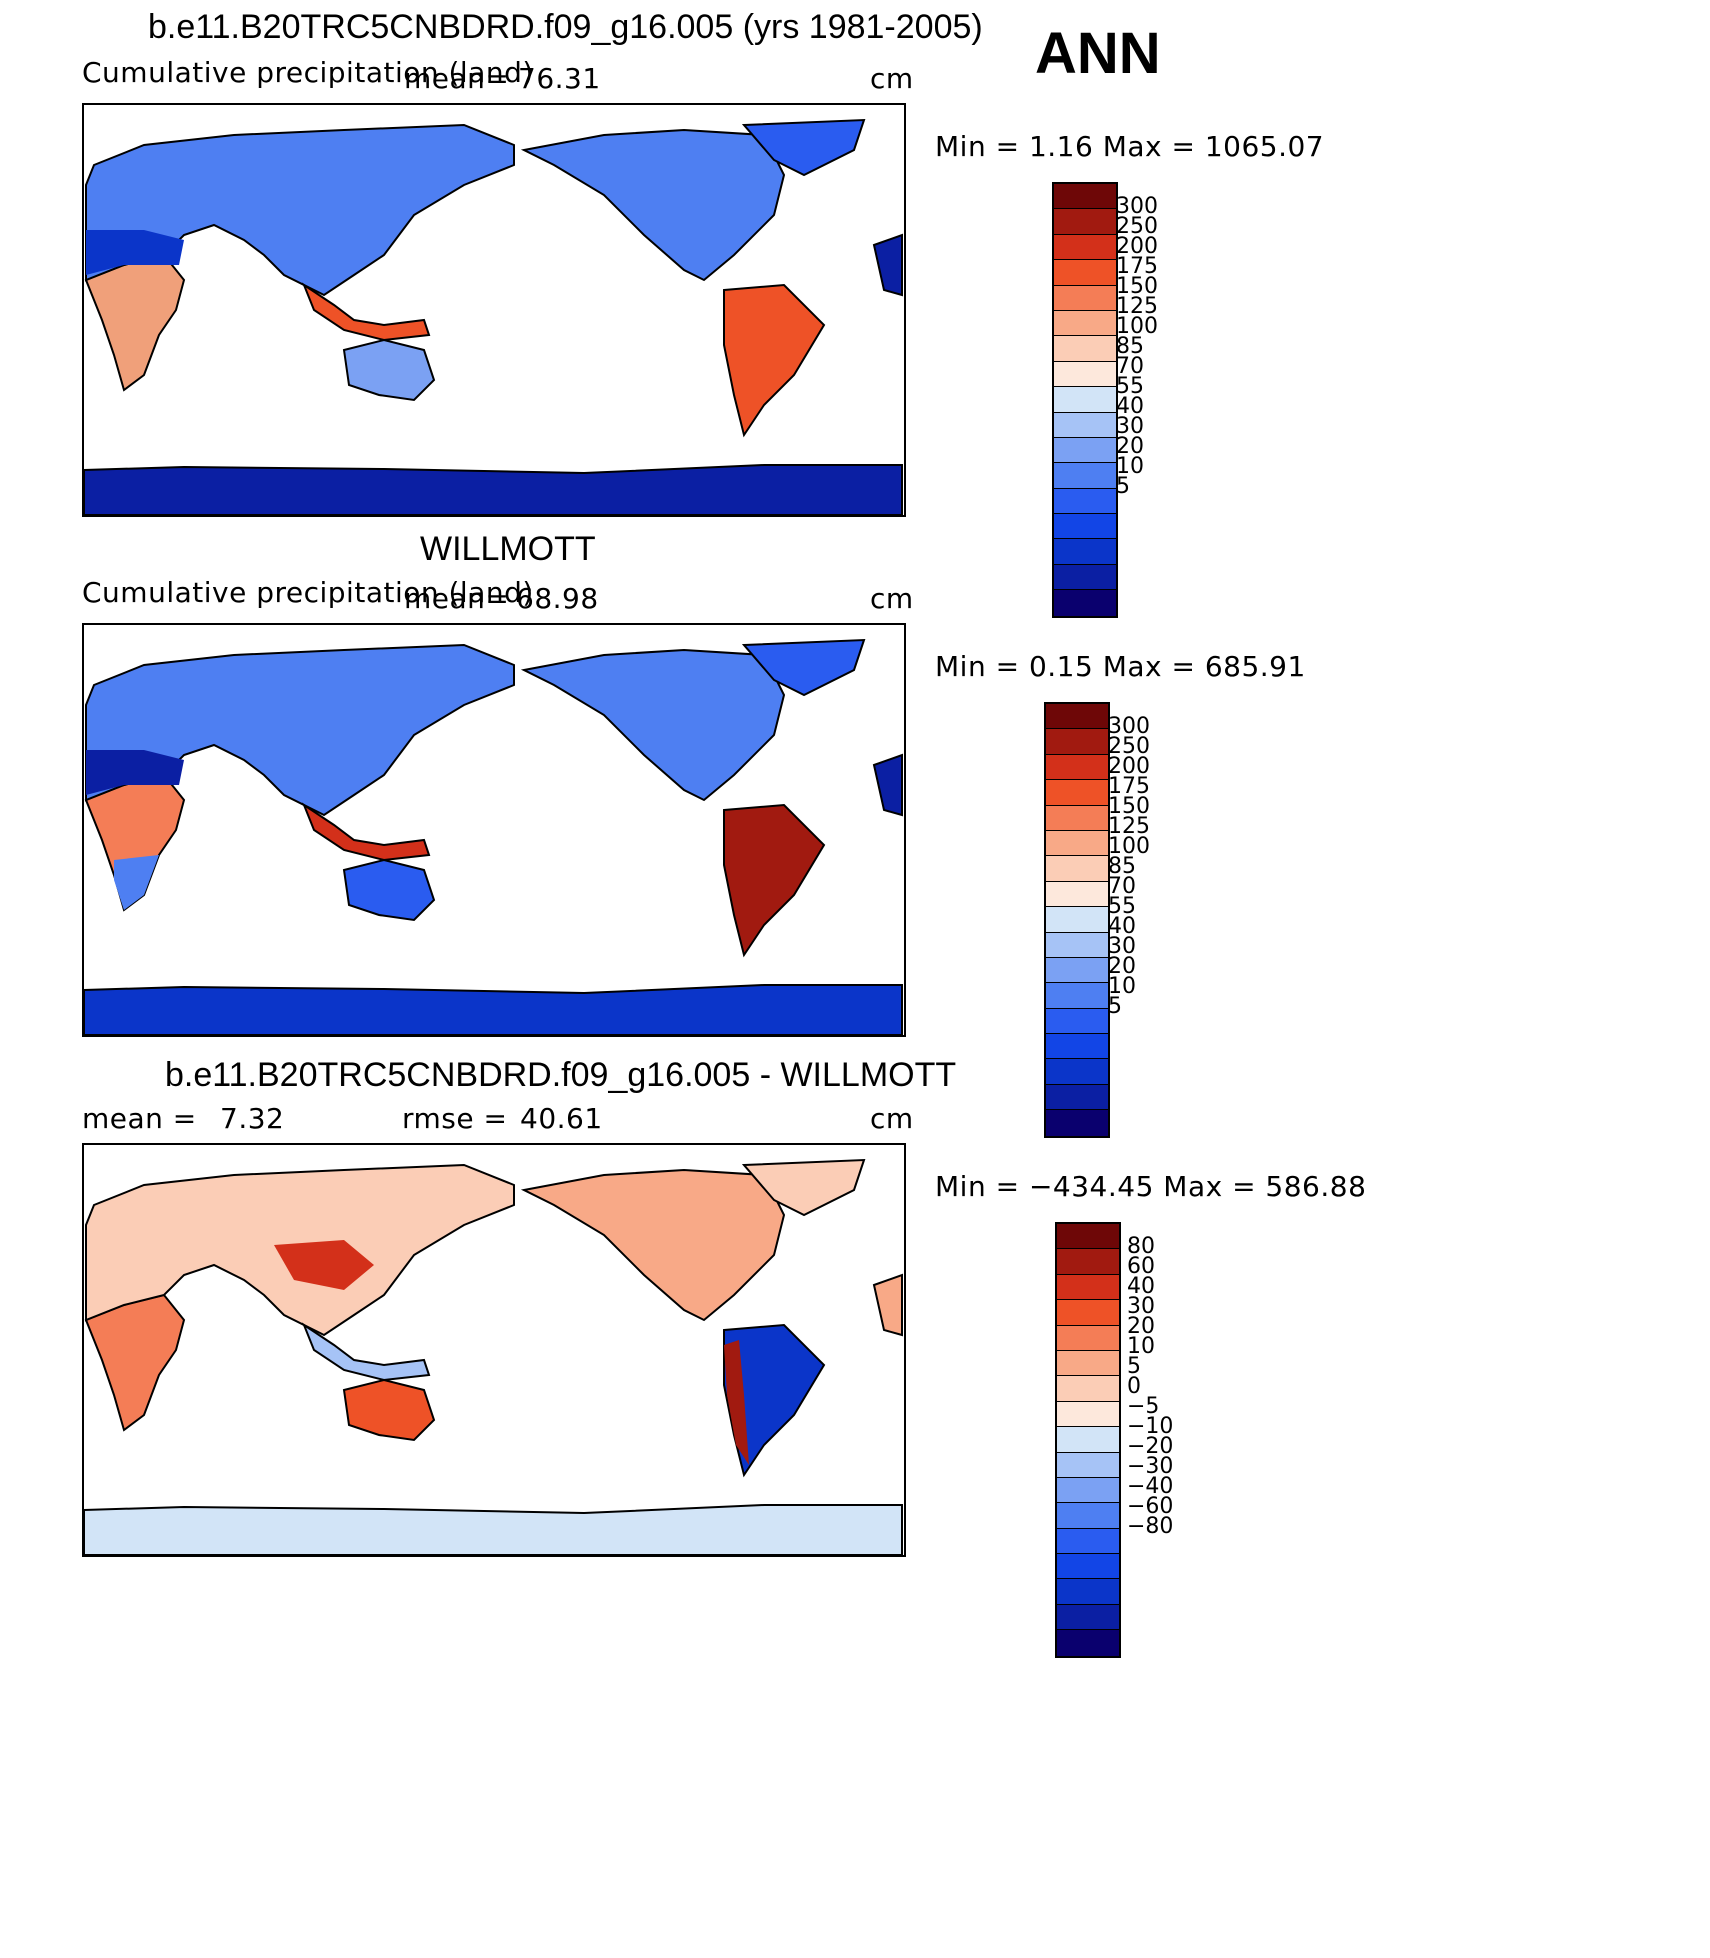  I want to click on colorbar-label: 250, so click(1129, 746).